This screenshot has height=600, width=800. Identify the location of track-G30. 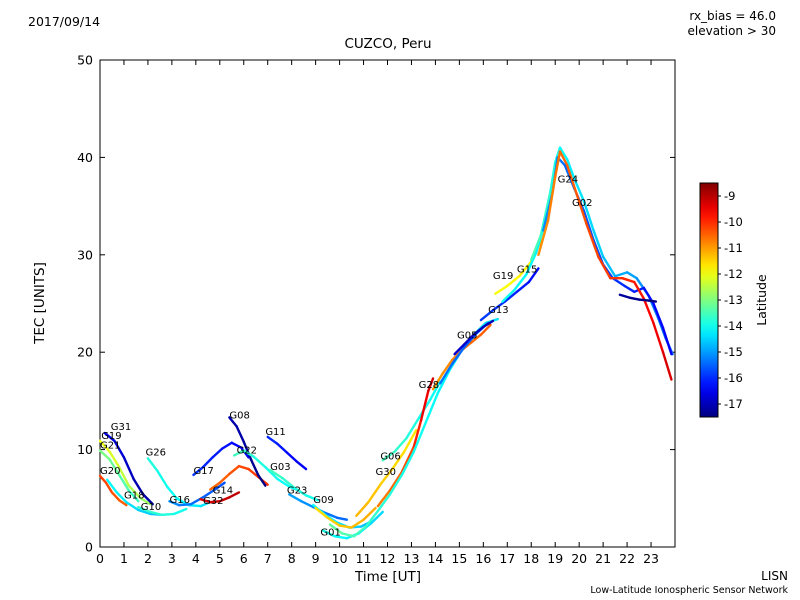
(386, 473).